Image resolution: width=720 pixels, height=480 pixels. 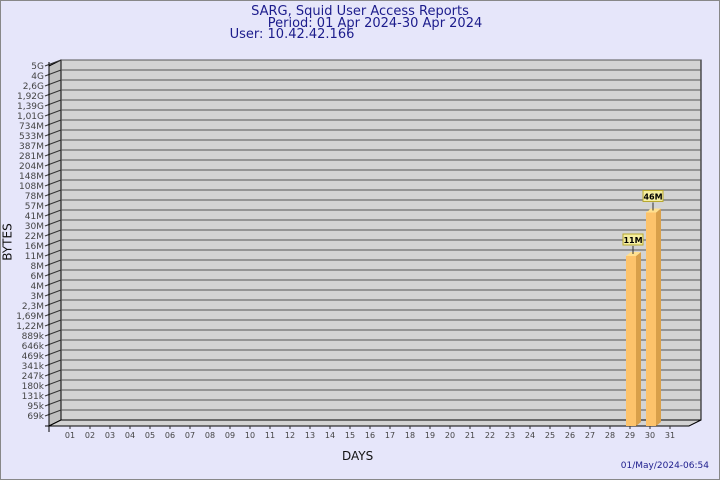 What do you see at coordinates (31, 157) in the screenshot?
I see `y-tick-label: 281M` at bounding box center [31, 157].